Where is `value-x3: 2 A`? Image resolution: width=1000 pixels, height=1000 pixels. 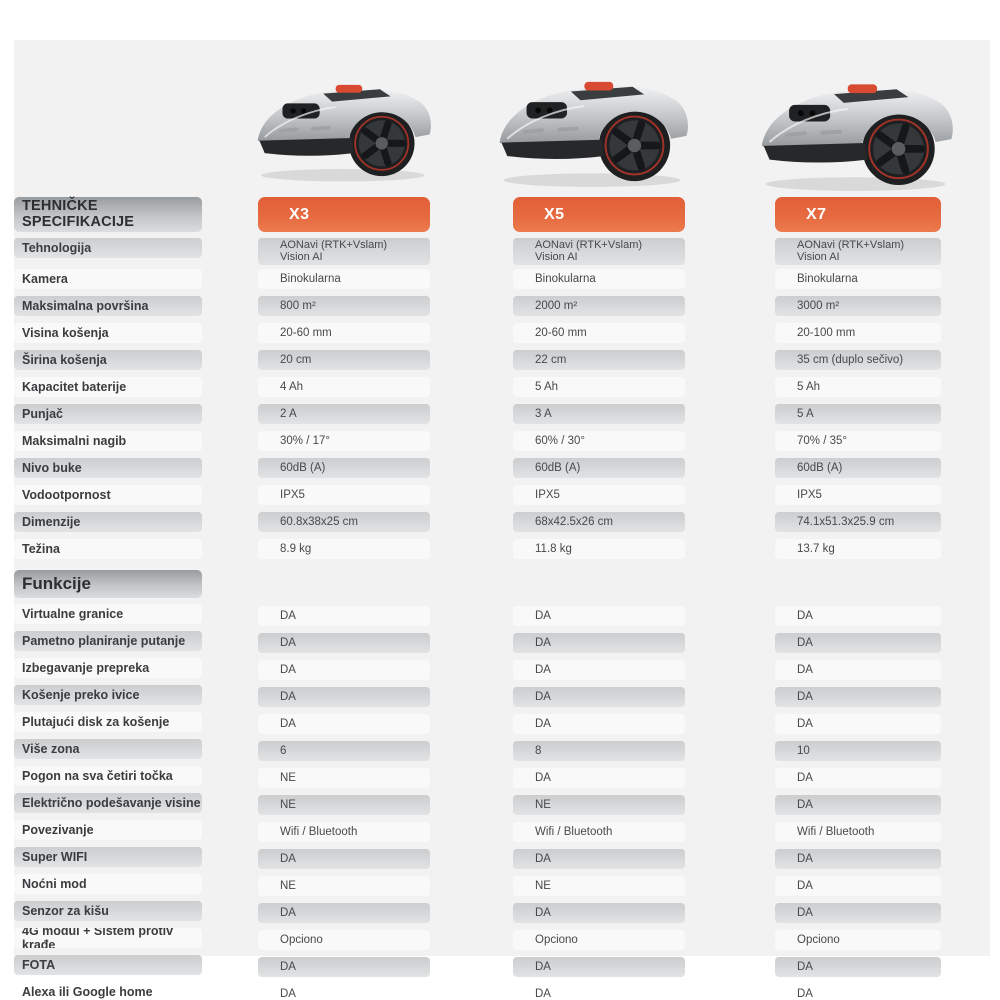 value-x3: 2 A is located at coordinates (344, 414).